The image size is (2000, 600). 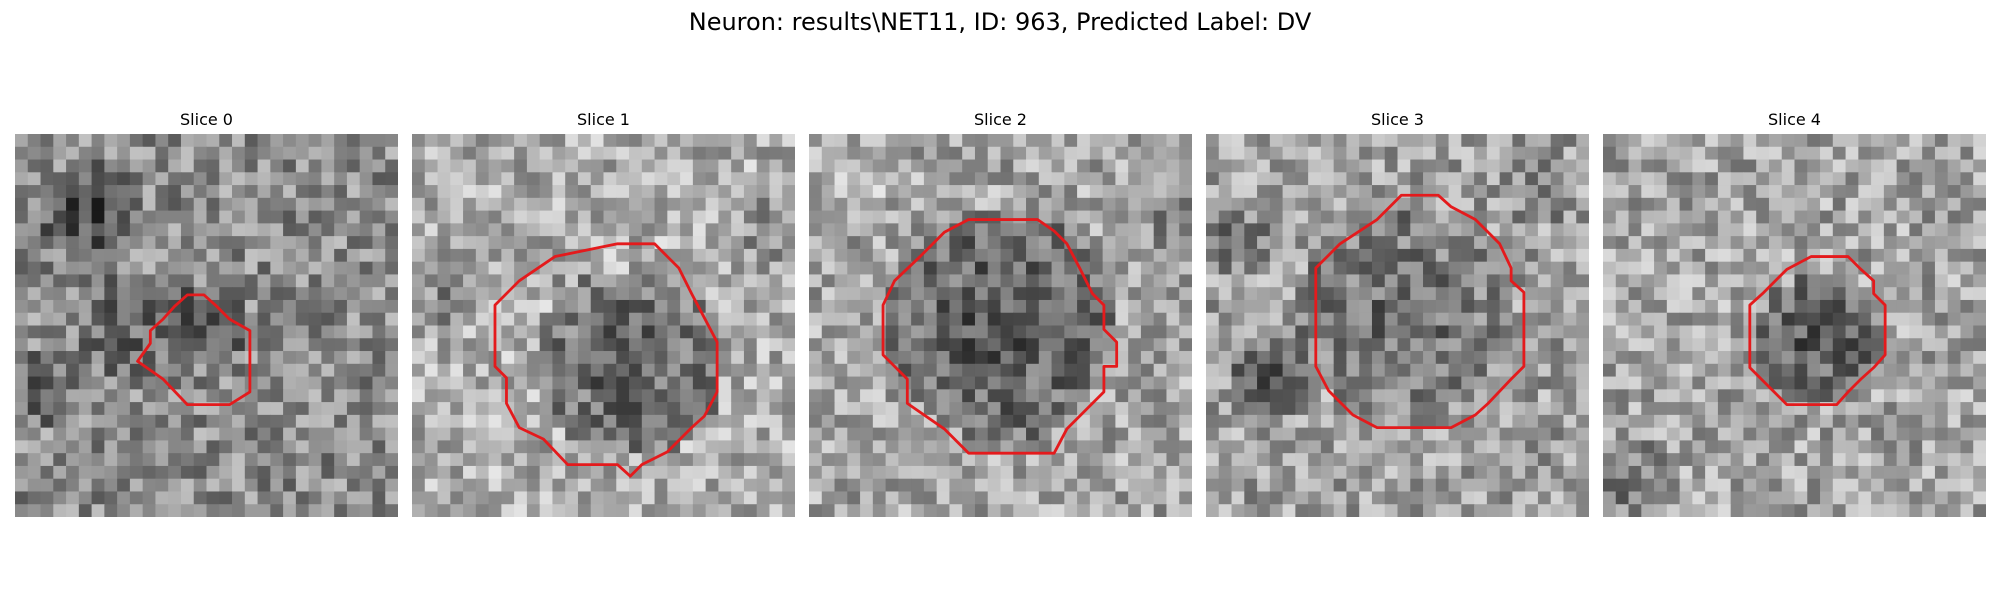 What do you see at coordinates (1000, 119) in the screenshot?
I see `slice-title: Slice 2` at bounding box center [1000, 119].